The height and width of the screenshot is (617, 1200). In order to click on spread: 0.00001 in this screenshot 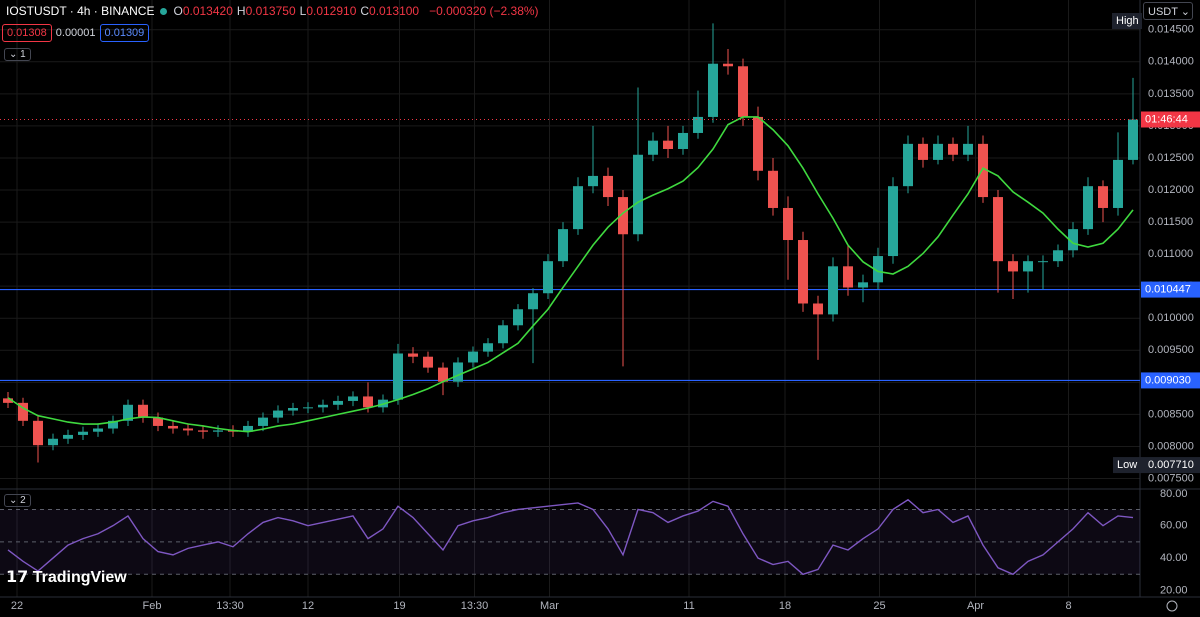, I will do `click(75, 33)`.